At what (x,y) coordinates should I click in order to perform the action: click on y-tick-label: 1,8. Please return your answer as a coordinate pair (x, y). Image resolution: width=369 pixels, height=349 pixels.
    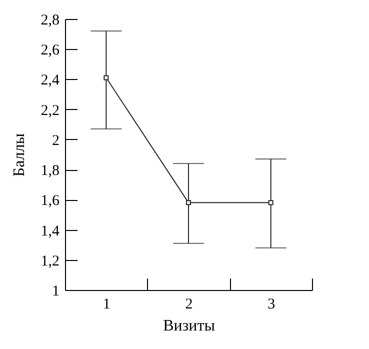
    Looking at the image, I should click on (50, 171).